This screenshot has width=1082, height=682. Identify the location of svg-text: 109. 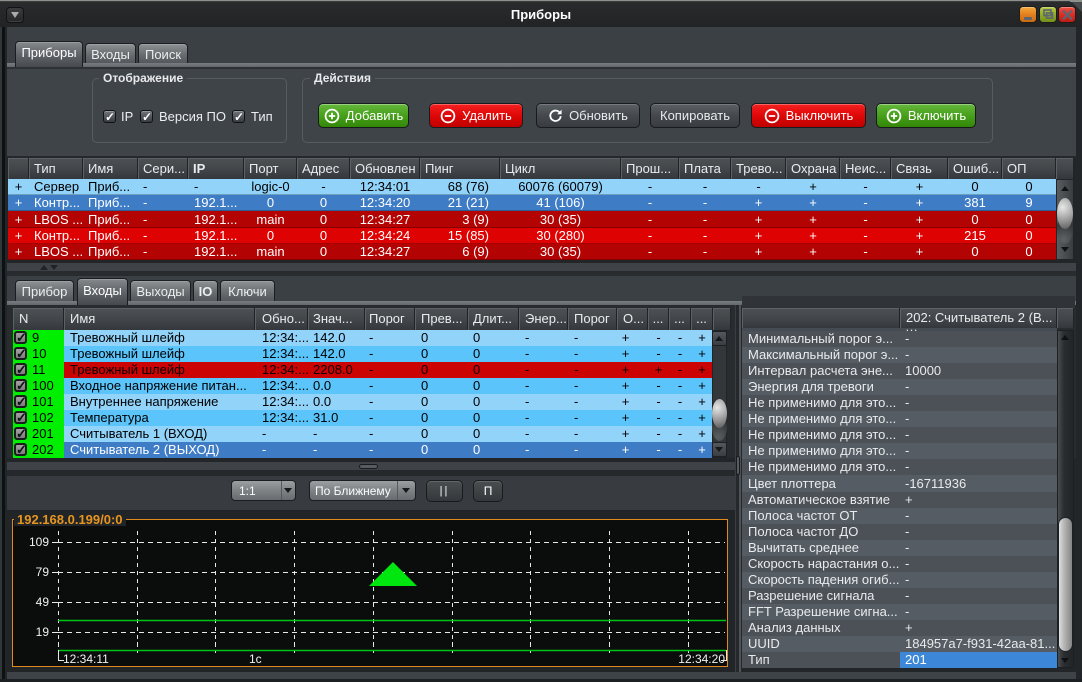
(39, 542).